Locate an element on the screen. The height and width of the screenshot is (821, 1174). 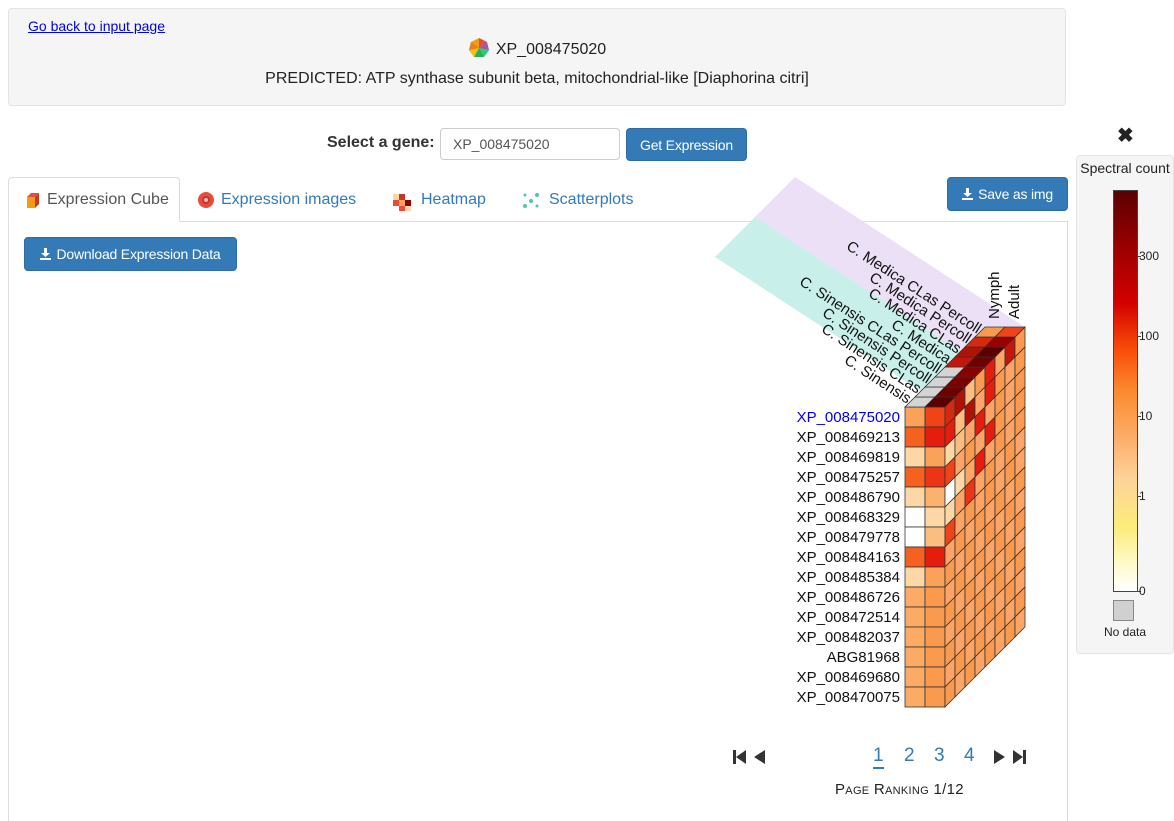
gene-label: ABG81968 is located at coordinates (863, 657).